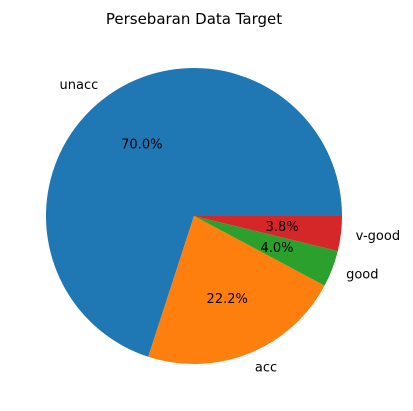 This screenshot has height=411, width=413. Describe the element at coordinates (362, 275) in the screenshot. I see `slice-label-good: good` at that location.